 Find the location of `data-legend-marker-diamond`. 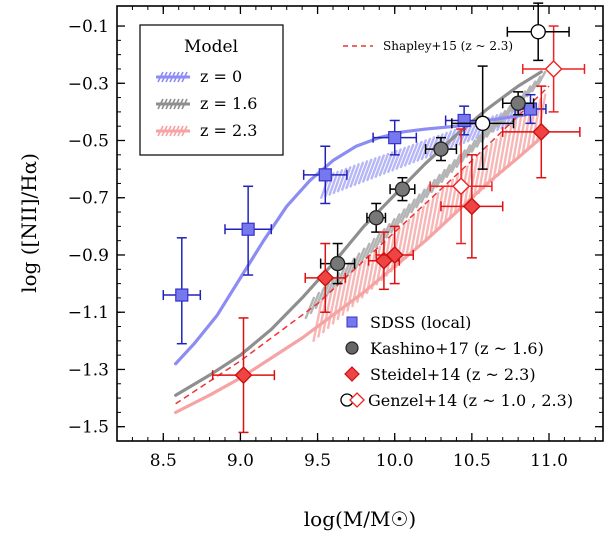

data-legend-marker-diamond is located at coordinates (357, 400).